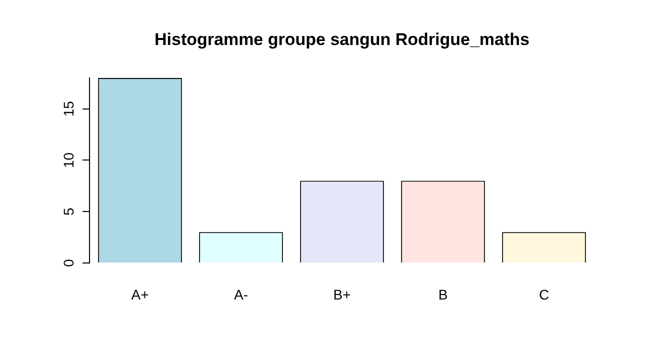 Image resolution: width=645 pixels, height=363 pixels. What do you see at coordinates (140, 294) in the screenshot?
I see `x-tick-label: A+` at bounding box center [140, 294].